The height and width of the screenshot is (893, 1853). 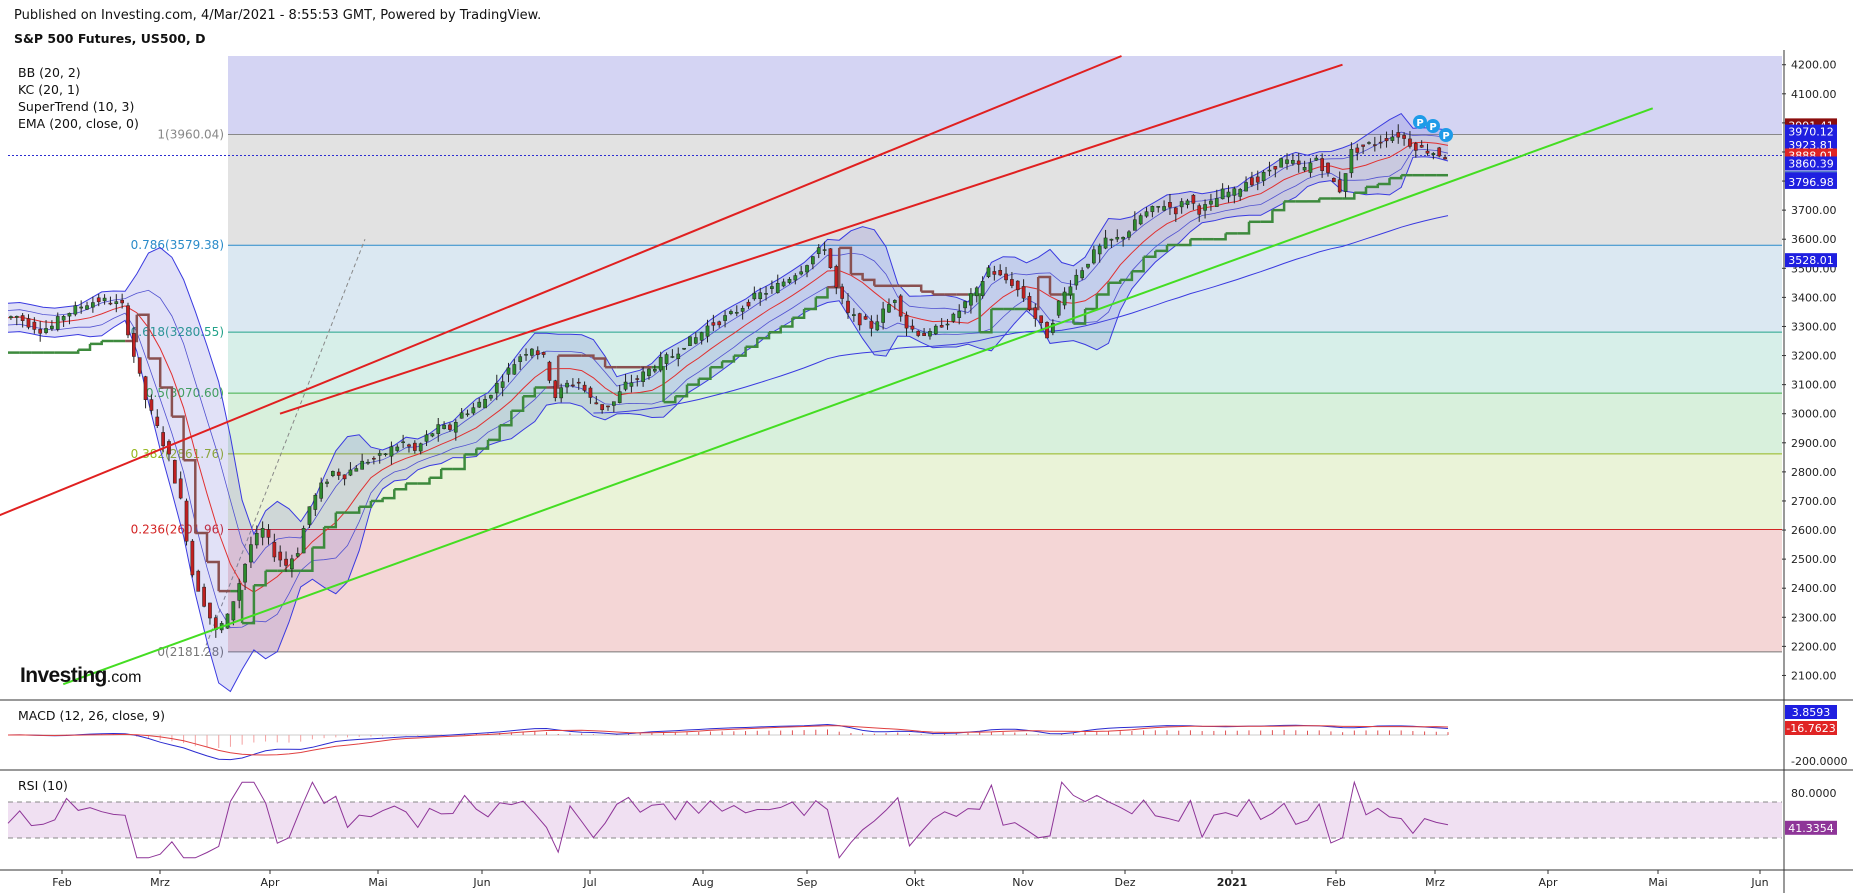 What do you see at coordinates (1811, 827) in the screenshot?
I see `rsi-badge` at bounding box center [1811, 827].